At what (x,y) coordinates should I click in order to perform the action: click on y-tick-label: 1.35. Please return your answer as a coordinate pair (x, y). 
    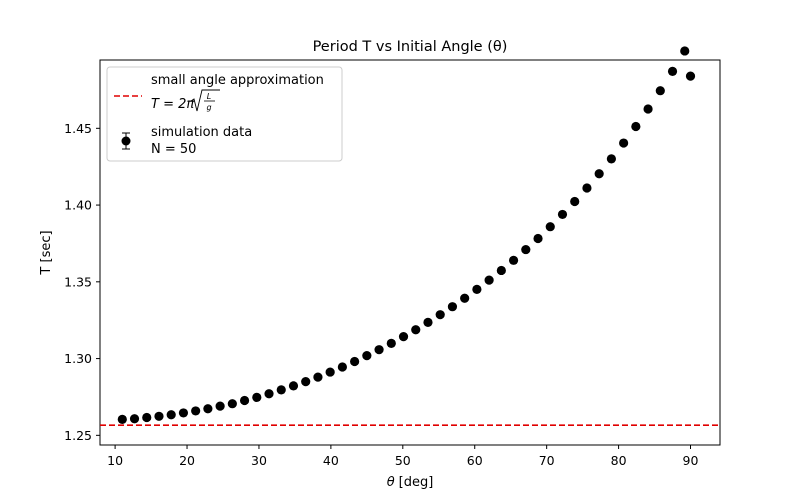
    Looking at the image, I should click on (78, 281).